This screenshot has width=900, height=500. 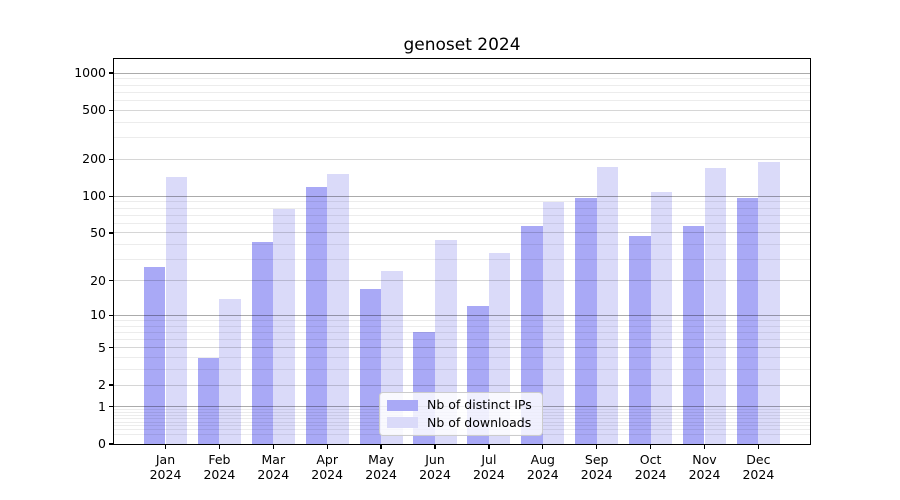 What do you see at coordinates (704, 467) in the screenshot?
I see `x-tick-label-nov: Nov 2024` at bounding box center [704, 467].